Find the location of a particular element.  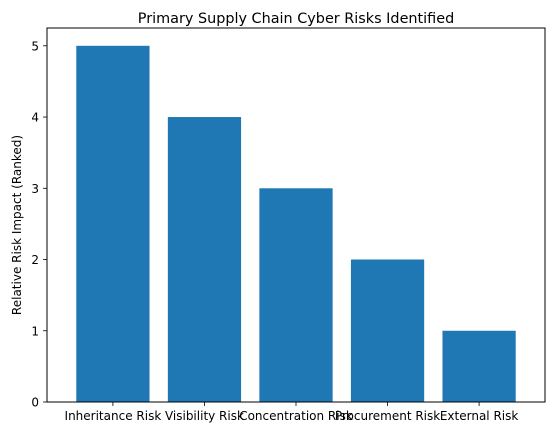

bar-external-risk is located at coordinates (479, 366).